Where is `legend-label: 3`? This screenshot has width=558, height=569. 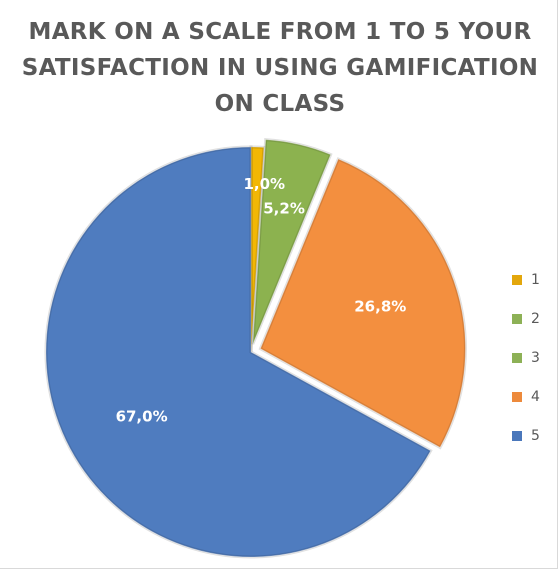
legend-label: 3 is located at coordinates (535, 357).